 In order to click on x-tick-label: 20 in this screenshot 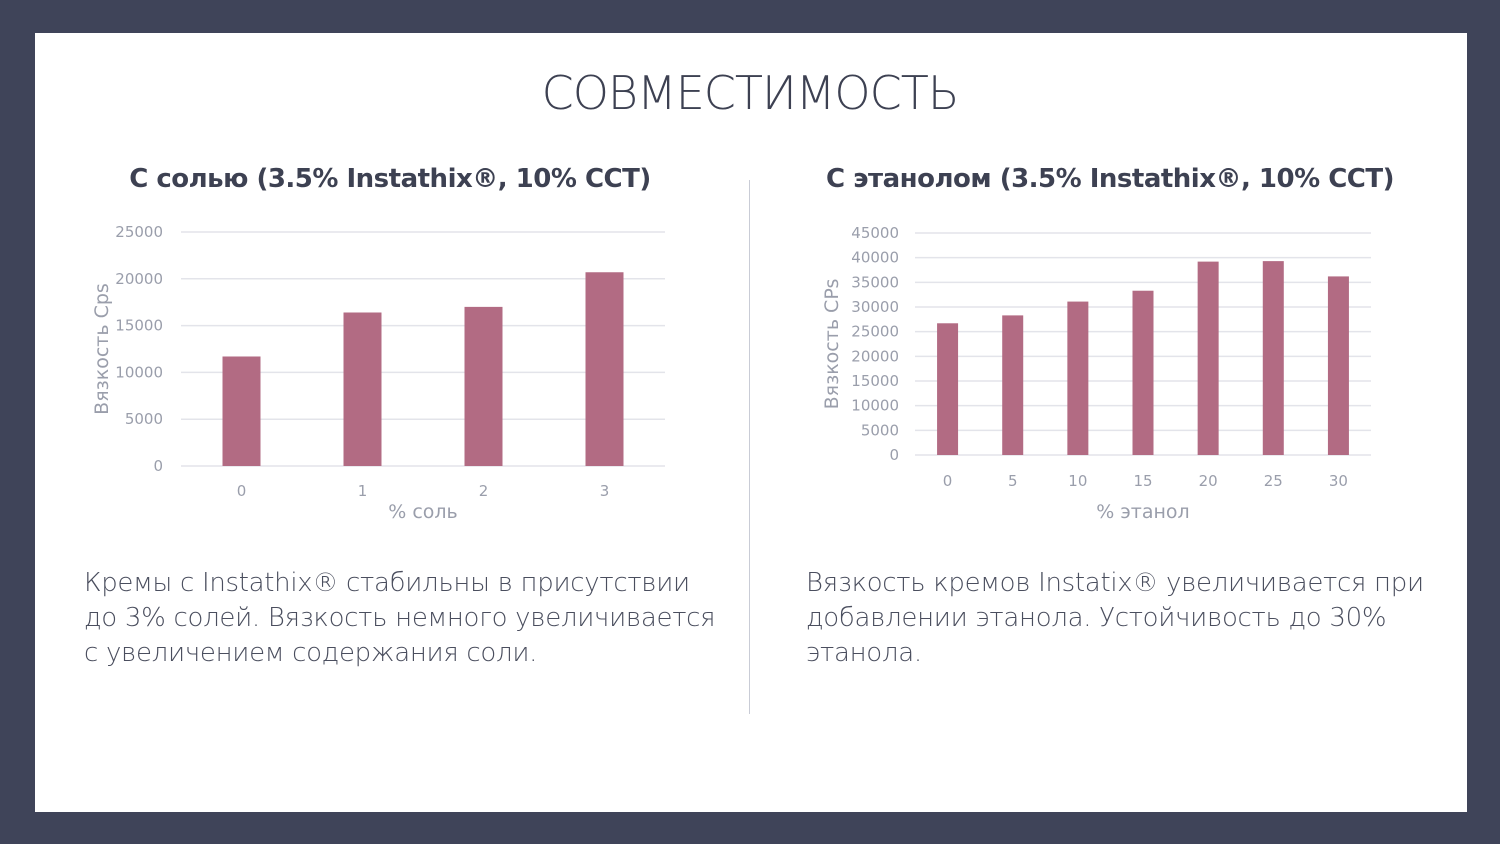, I will do `click(1208, 481)`.